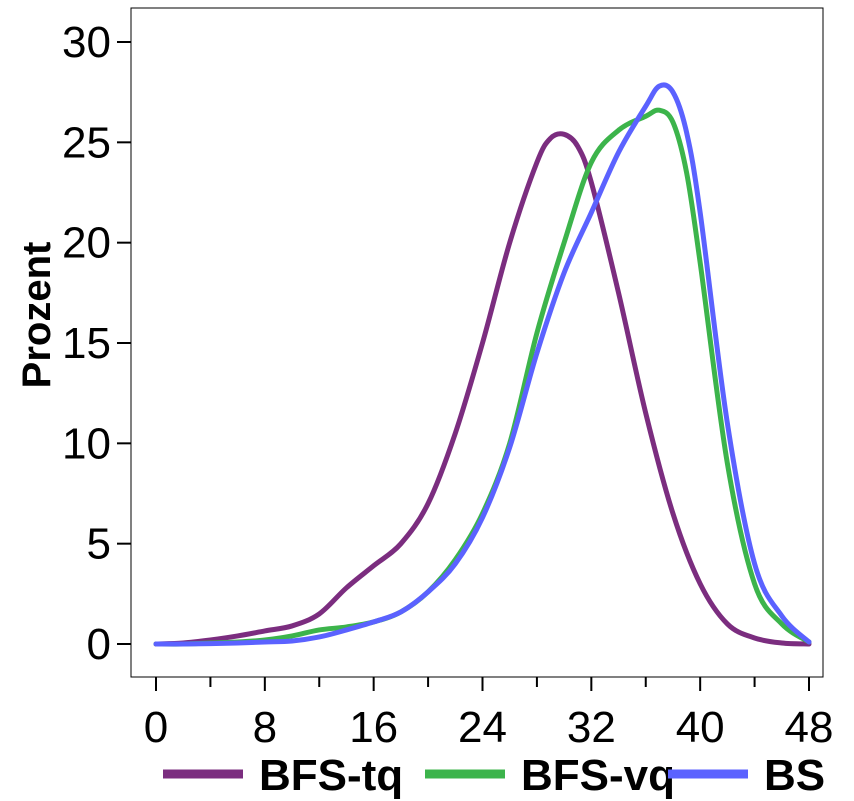 The image size is (854, 801). Describe the element at coordinates (809, 727) in the screenshot. I see `x-tick-label: 48` at that location.